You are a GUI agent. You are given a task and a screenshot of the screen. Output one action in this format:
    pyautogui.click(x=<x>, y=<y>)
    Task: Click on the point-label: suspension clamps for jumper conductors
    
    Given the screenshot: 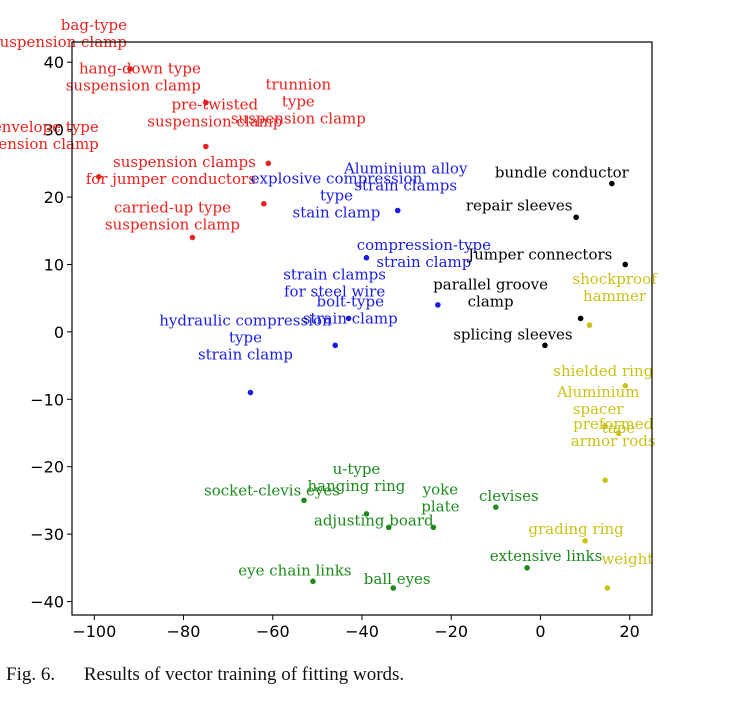 What is the action you would take?
    pyautogui.click(x=171, y=170)
    